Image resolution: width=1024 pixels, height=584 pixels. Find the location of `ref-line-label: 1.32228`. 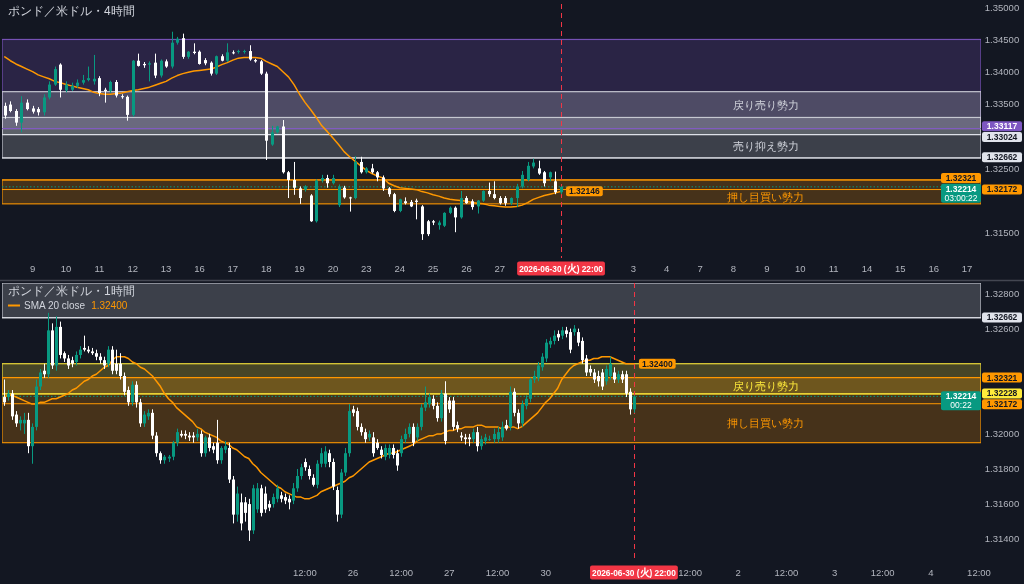

ref-line-label: 1.32228 is located at coordinates (1002, 393).